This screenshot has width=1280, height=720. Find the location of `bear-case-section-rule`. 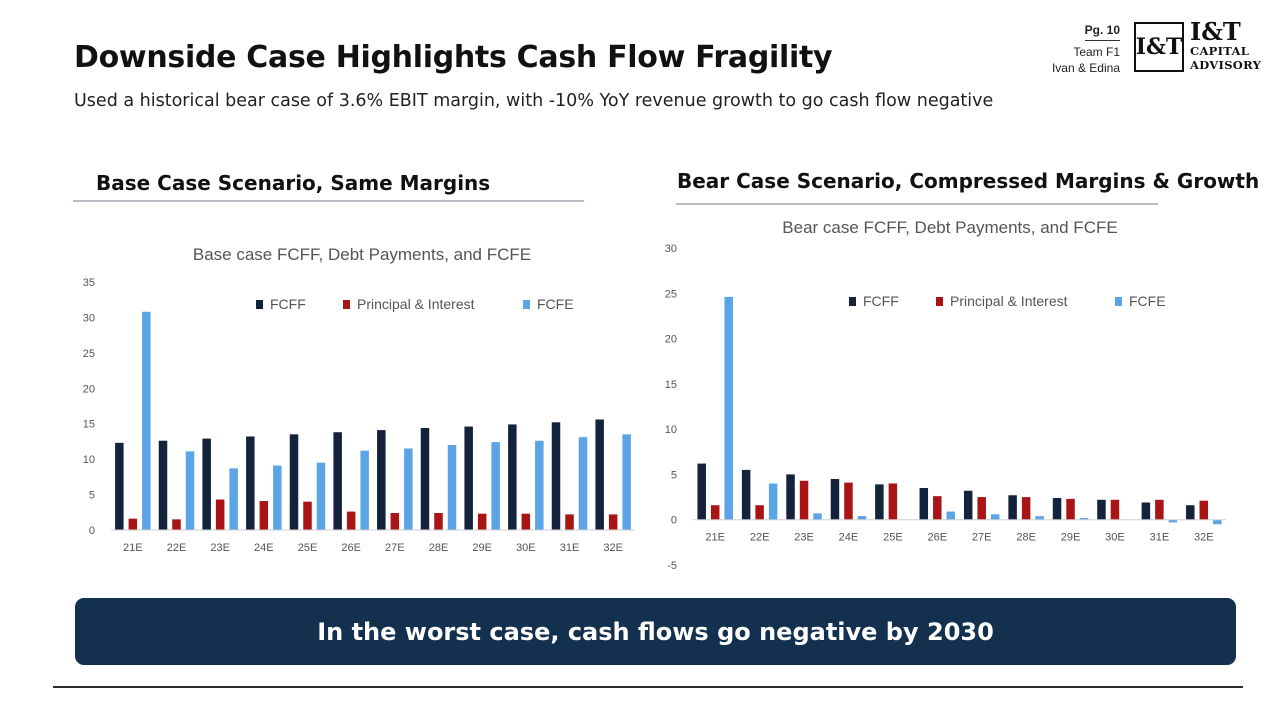

bear-case-section-rule is located at coordinates (917, 204).